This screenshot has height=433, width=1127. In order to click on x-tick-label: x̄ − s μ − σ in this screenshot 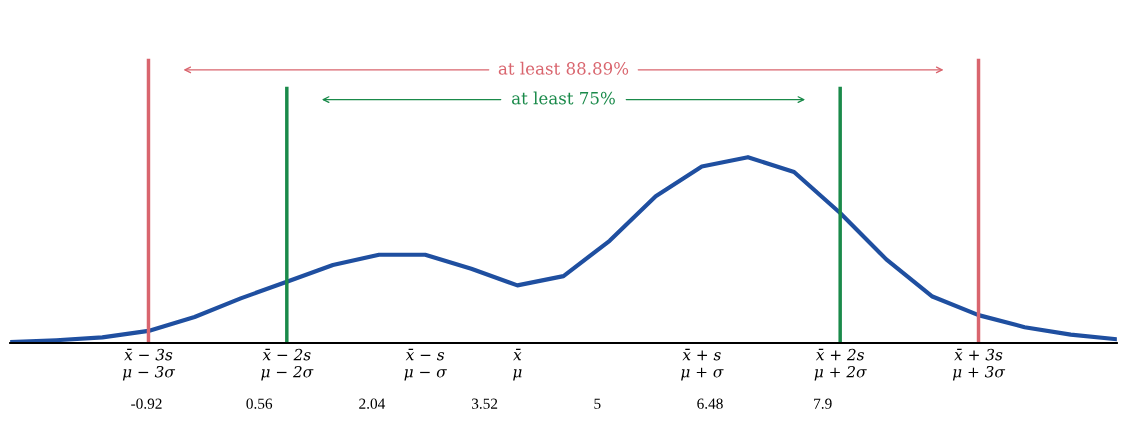, I will do `click(425, 364)`.